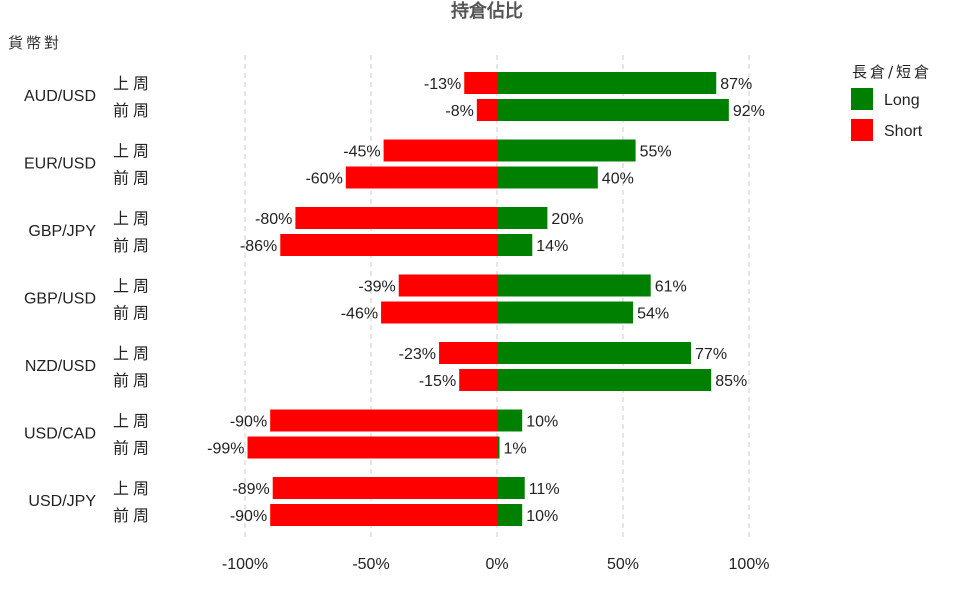 The image size is (969, 590). Describe the element at coordinates (671, 287) in the screenshot. I see `data-label-long: 61%` at that location.